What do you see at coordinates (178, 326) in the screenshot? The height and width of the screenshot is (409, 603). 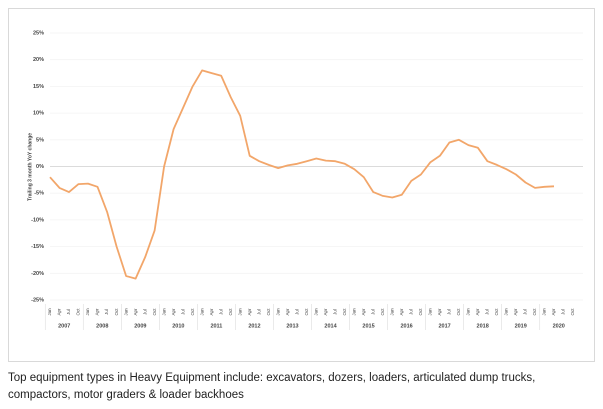 I see `year-label: 2010` at bounding box center [178, 326].